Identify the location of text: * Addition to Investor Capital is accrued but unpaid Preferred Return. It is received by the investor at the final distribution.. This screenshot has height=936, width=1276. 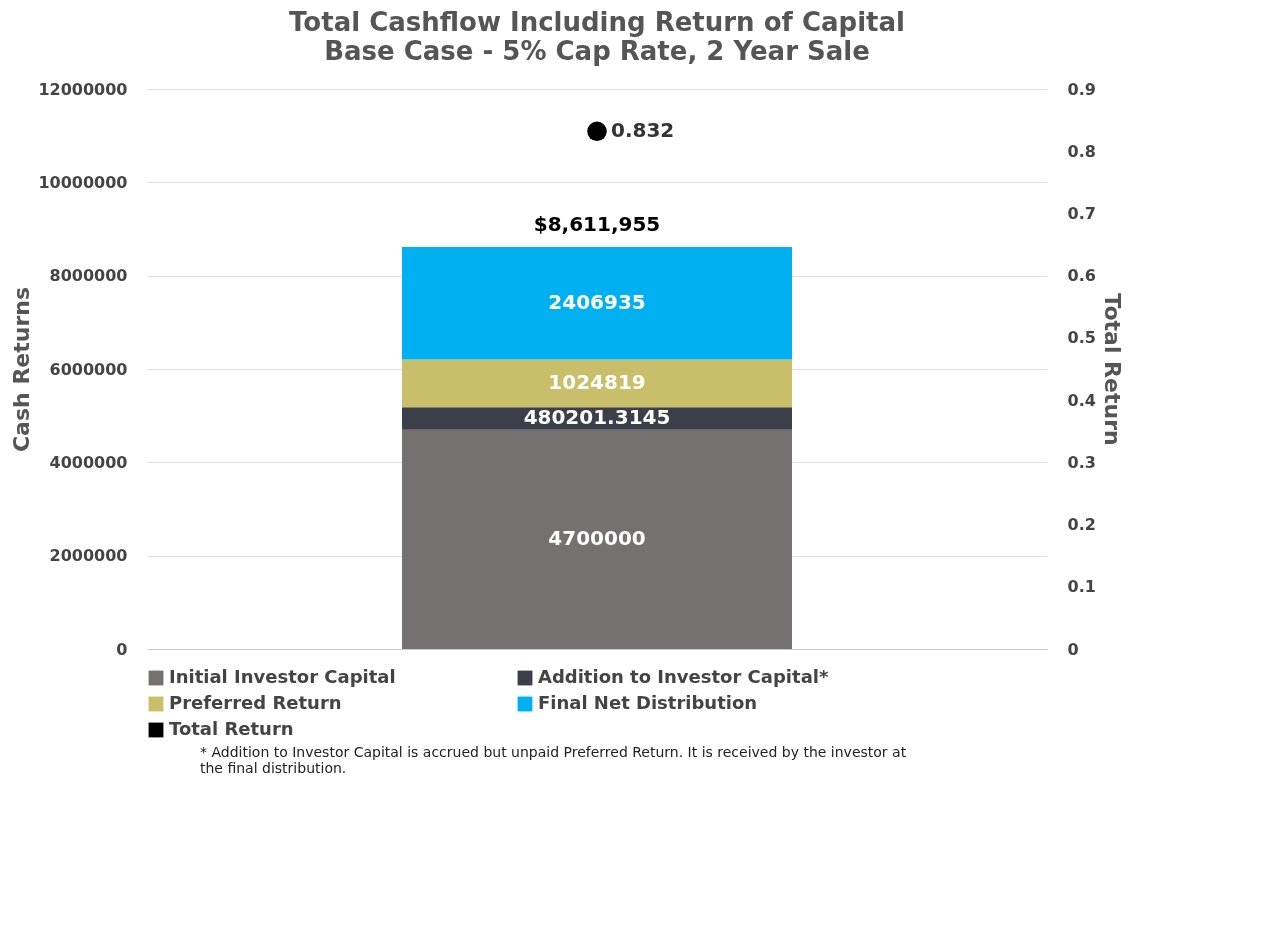
(554, 760).